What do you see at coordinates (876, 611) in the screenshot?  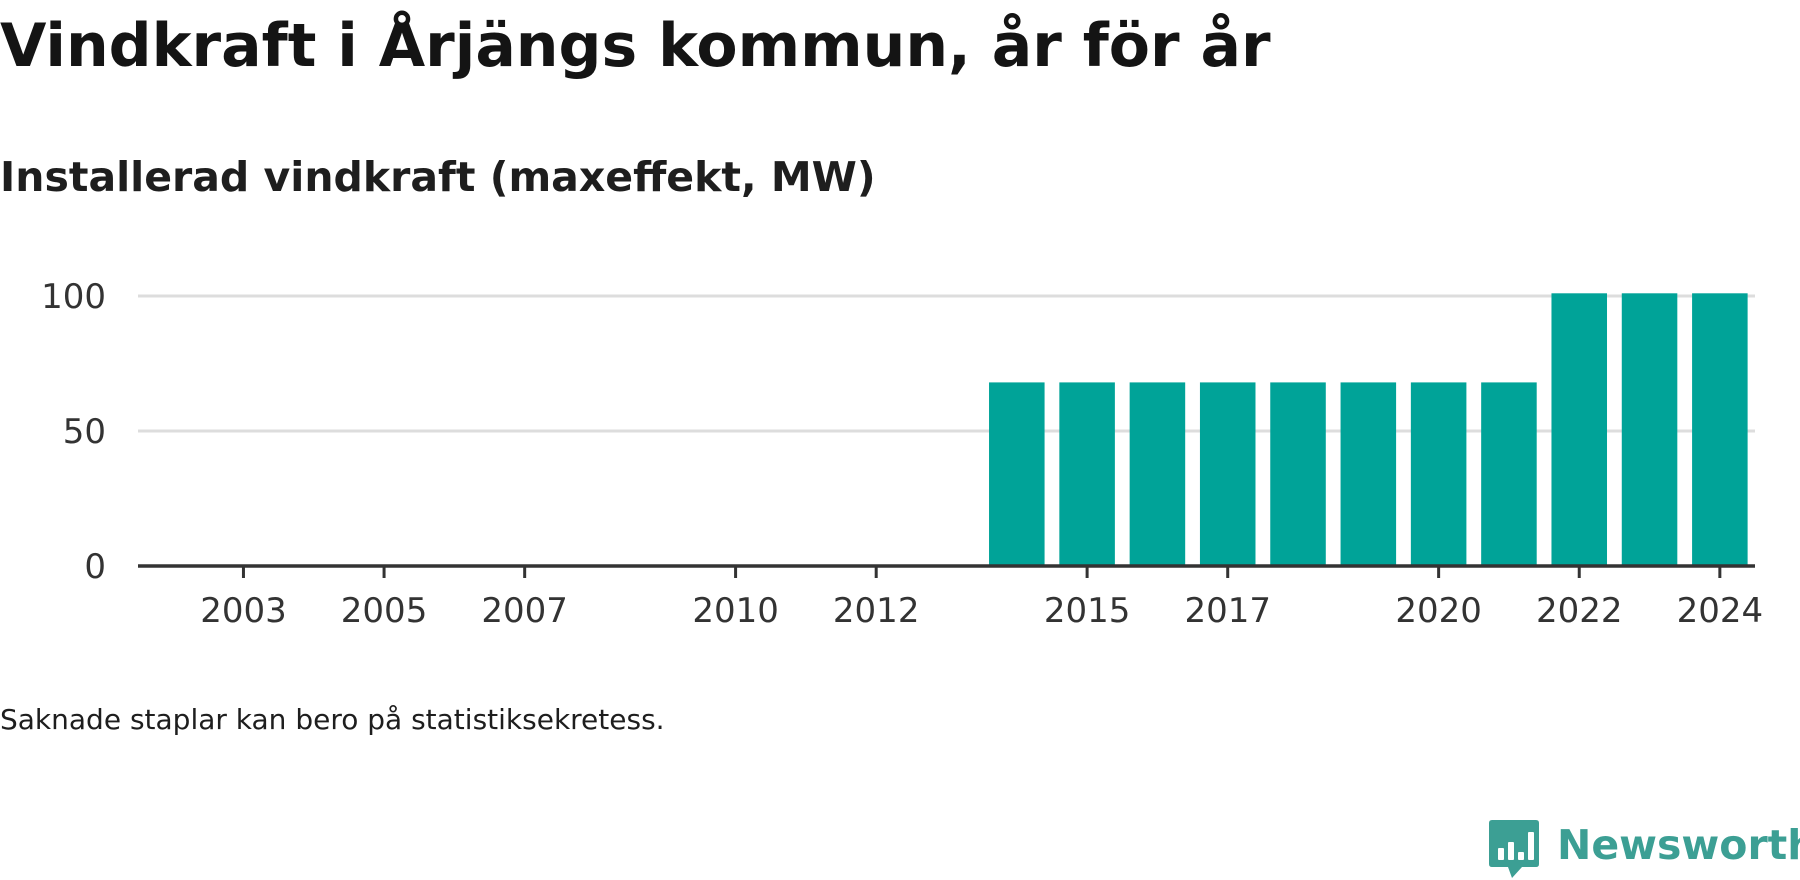 I see `x-tick-label: 2012` at bounding box center [876, 611].